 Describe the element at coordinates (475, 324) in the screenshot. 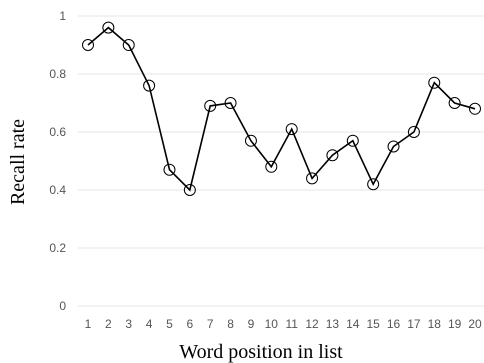

I see `x-tick-label: 20` at that location.